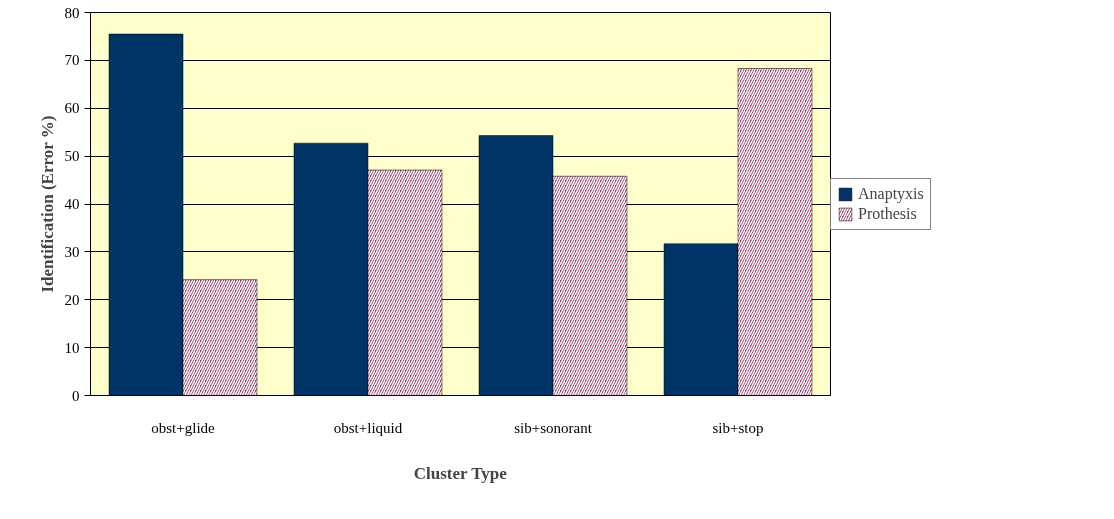  Describe the element at coordinates (183, 427) in the screenshot. I see `x-tick-label: obst+glide` at that location.